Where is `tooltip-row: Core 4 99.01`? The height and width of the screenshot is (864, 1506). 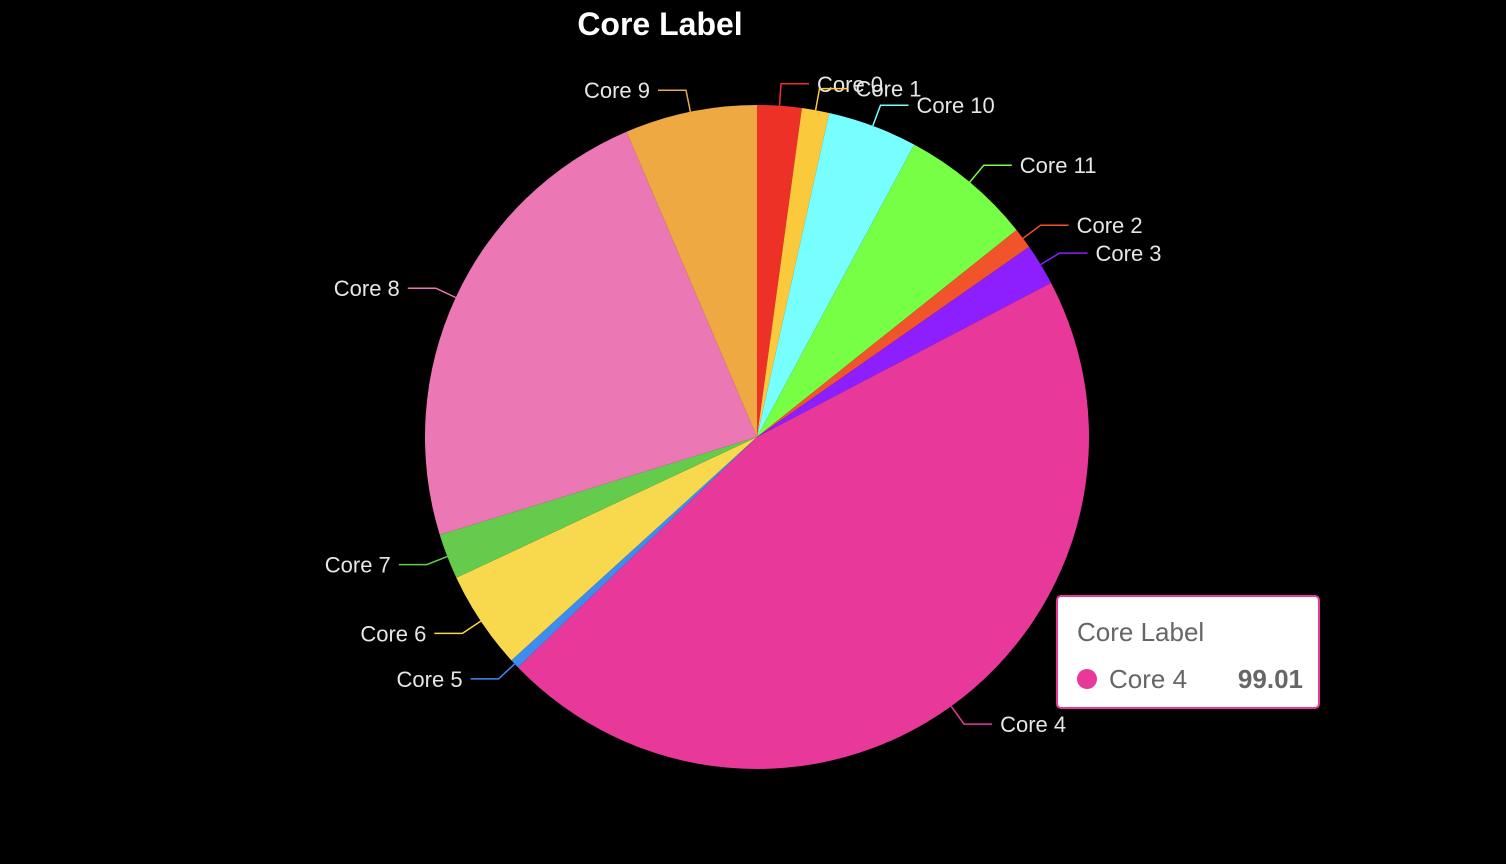
tooltip-row: Core 4 99.01 is located at coordinates (1190, 679).